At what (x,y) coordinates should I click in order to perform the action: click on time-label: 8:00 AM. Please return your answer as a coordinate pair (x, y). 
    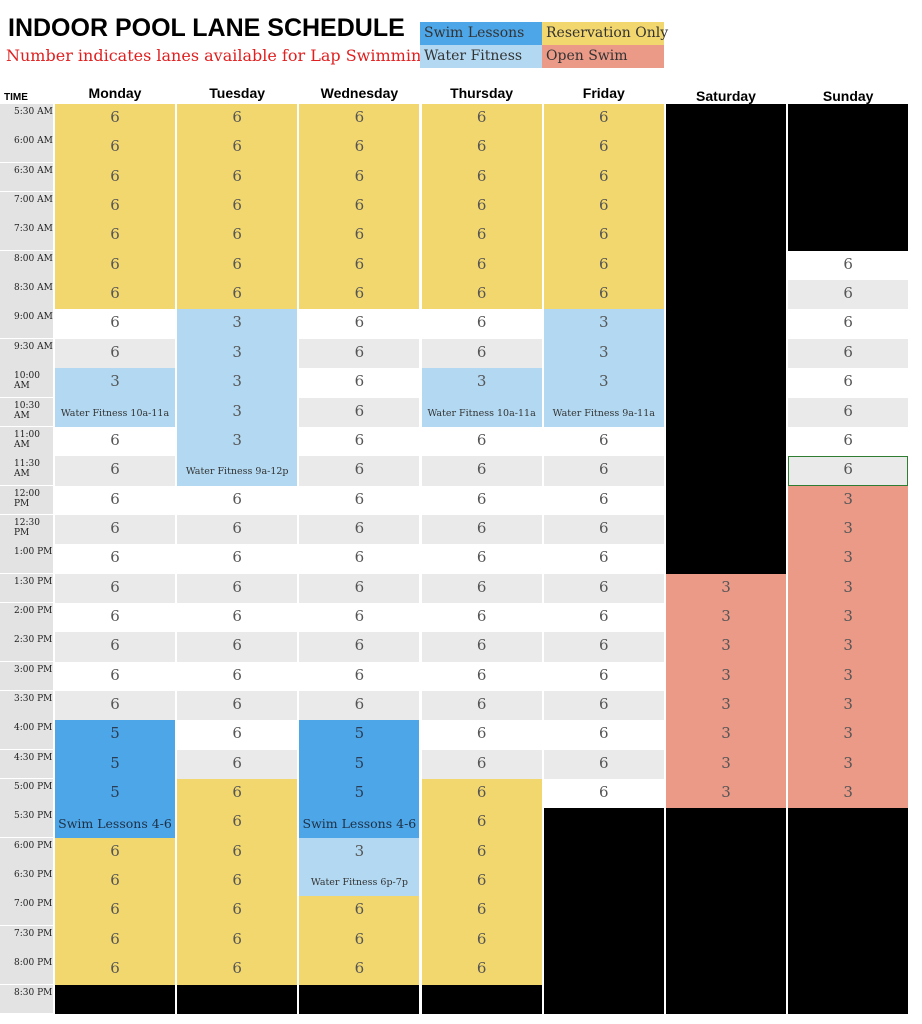
    Looking at the image, I should click on (26, 265).